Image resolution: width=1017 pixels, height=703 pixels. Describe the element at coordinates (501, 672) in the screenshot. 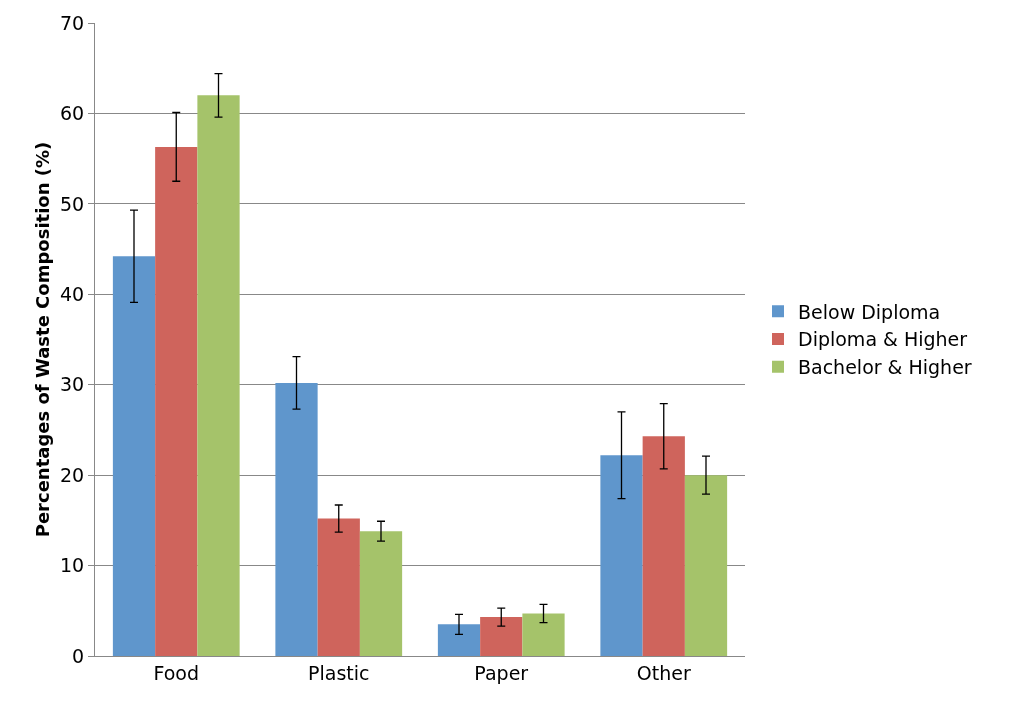

I see `x-tick-label: Paper` at that location.